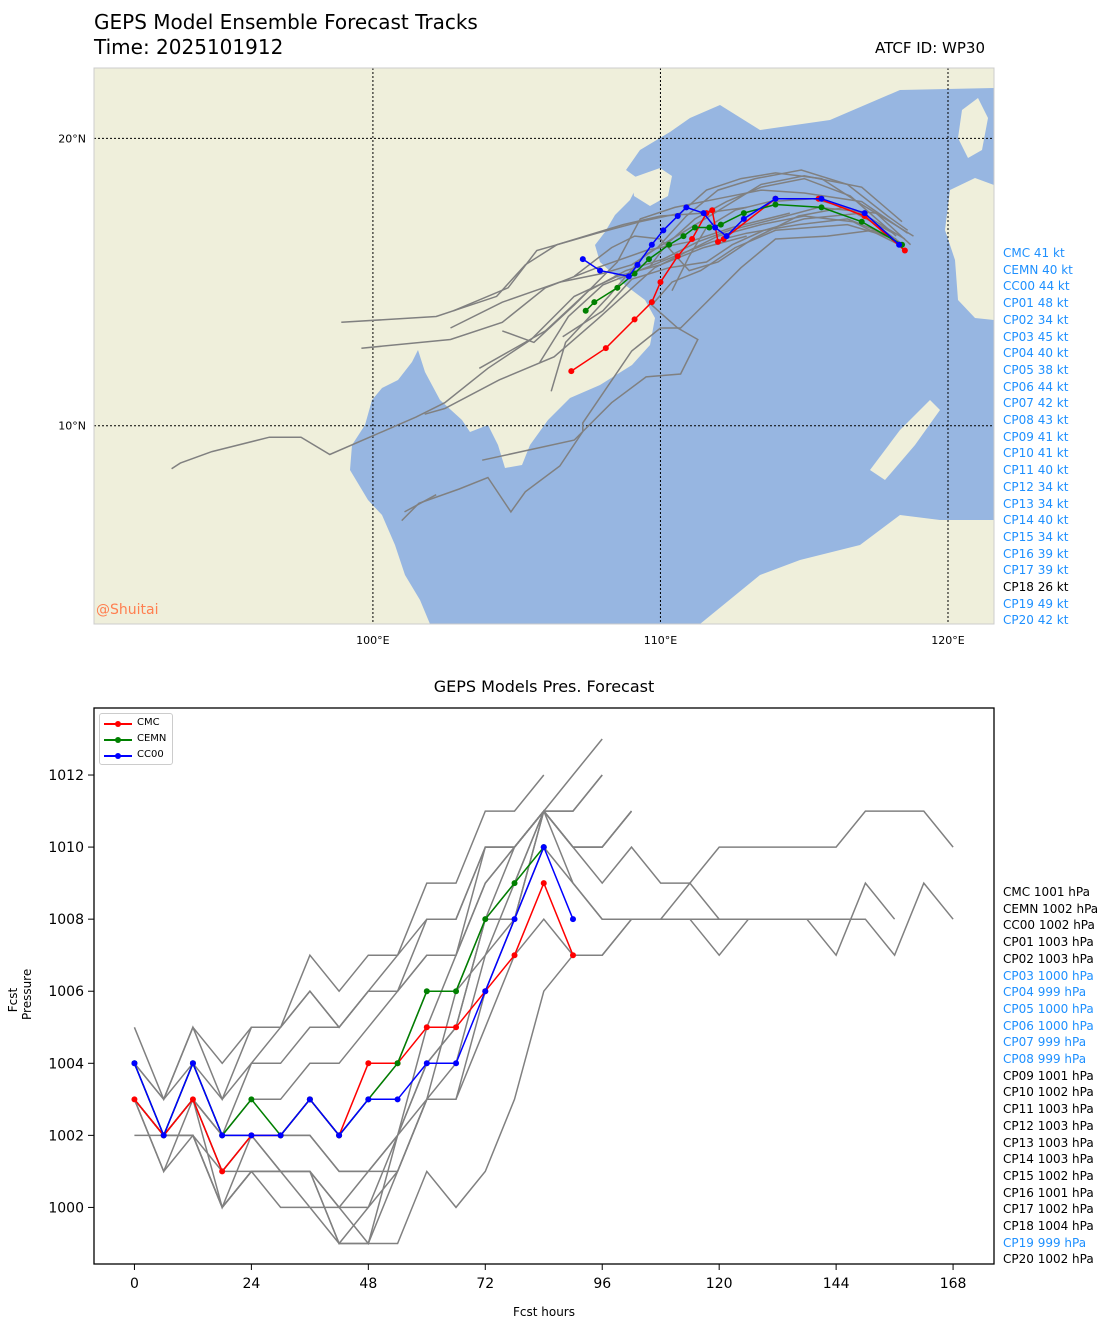 The width and height of the screenshot is (1116, 1335). Describe the element at coordinates (66, 1136) in the screenshot. I see `y-tick-label: 1002` at that location.